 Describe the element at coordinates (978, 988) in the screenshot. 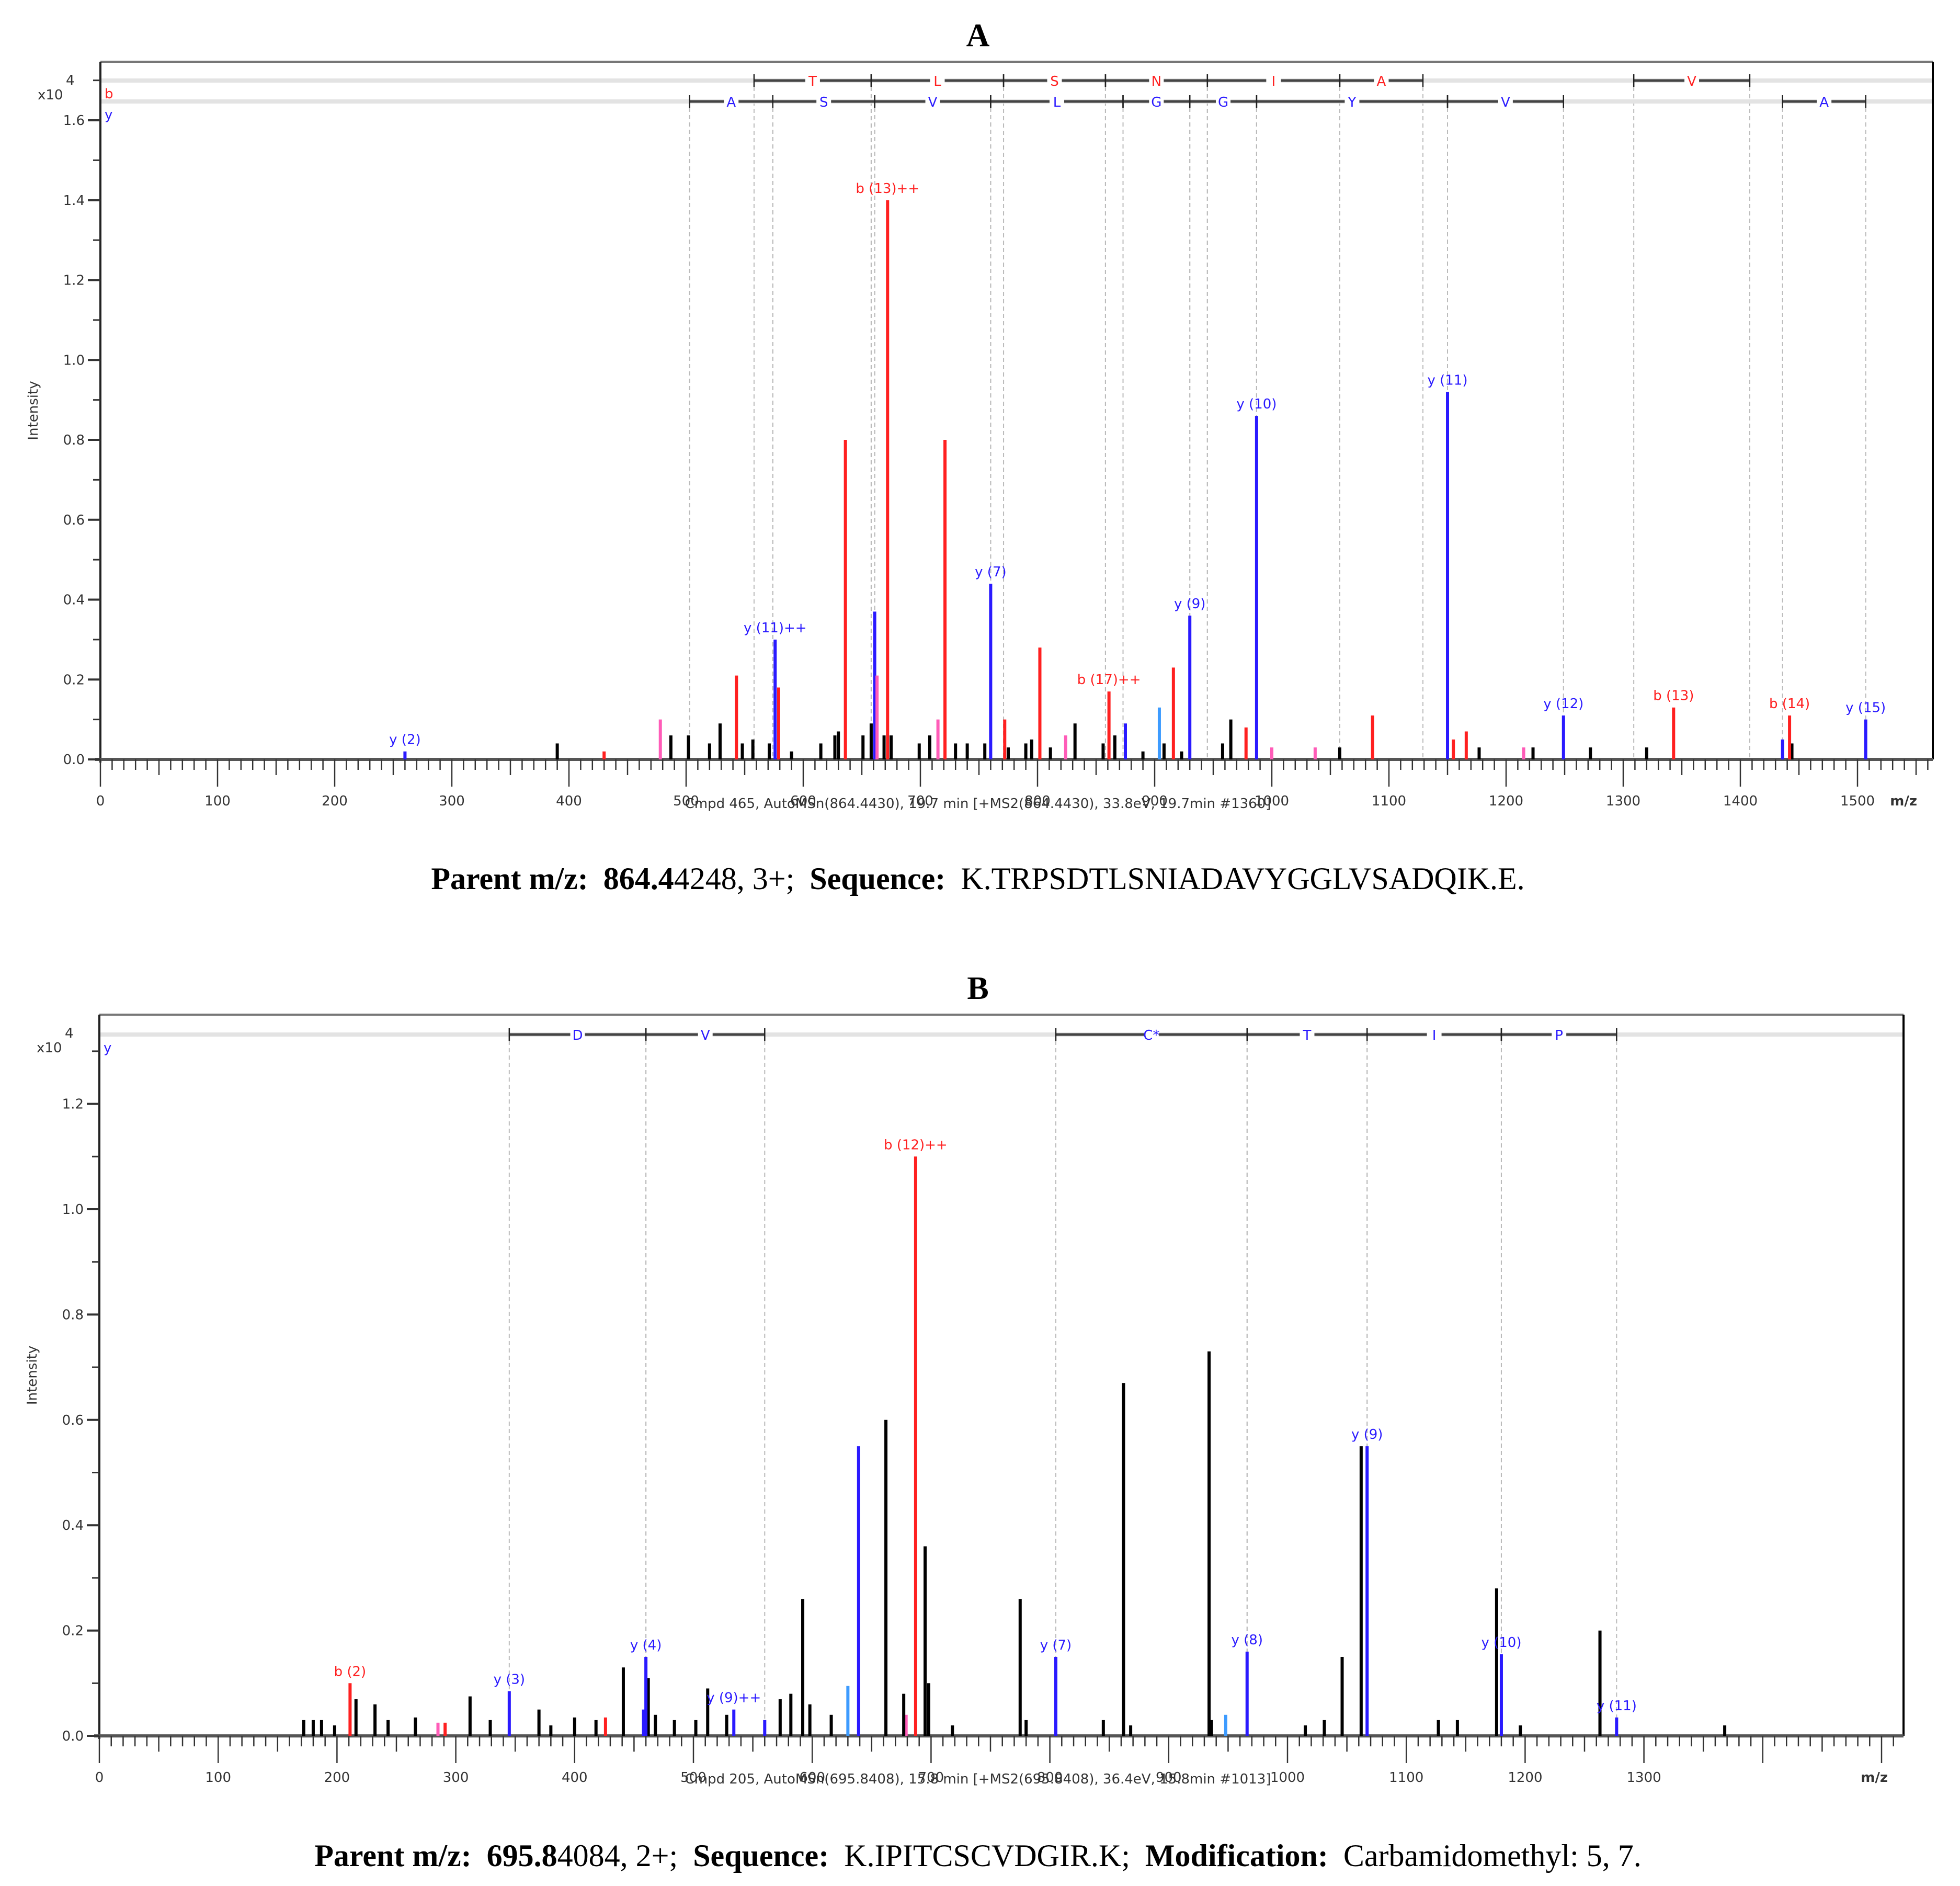

I see `panel-b-title: B` at that location.